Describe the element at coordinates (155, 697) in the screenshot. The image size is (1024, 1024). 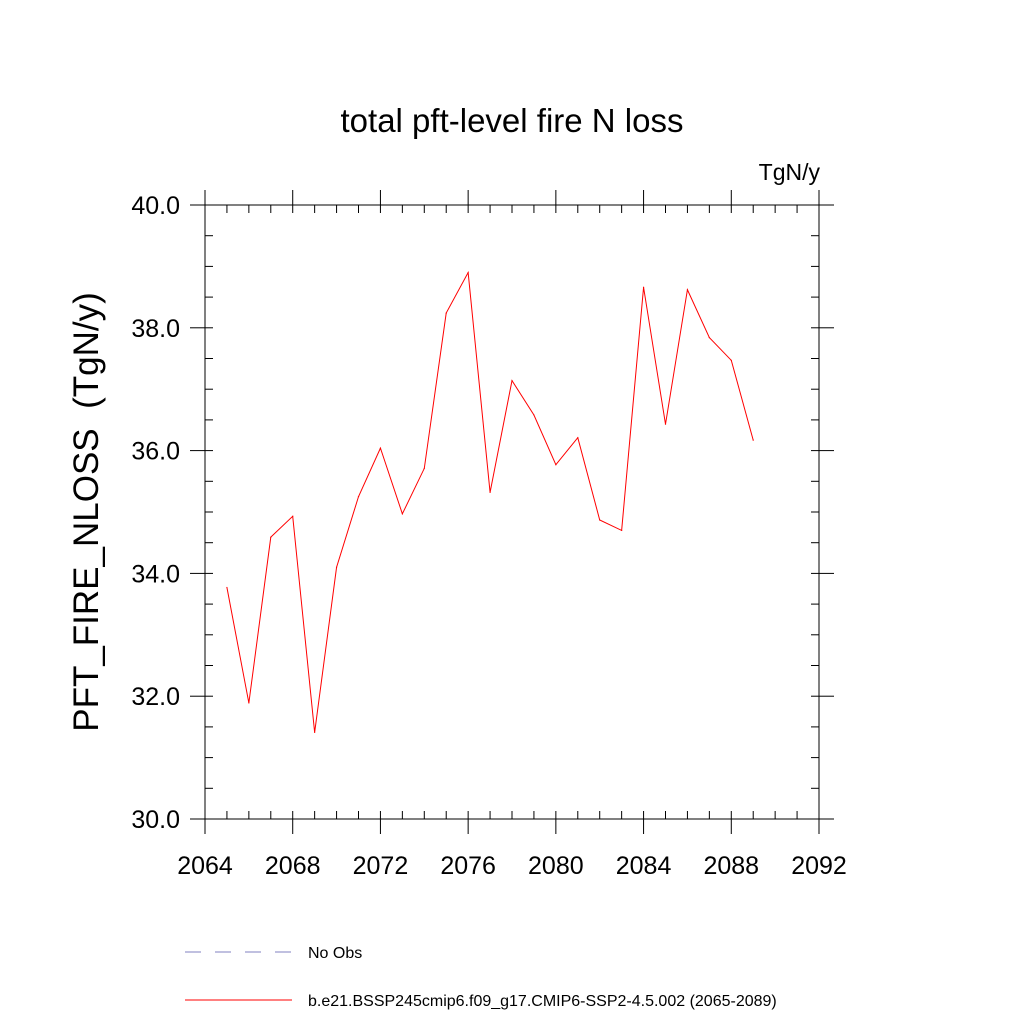
I see `y-tick-label: 32.0` at that location.